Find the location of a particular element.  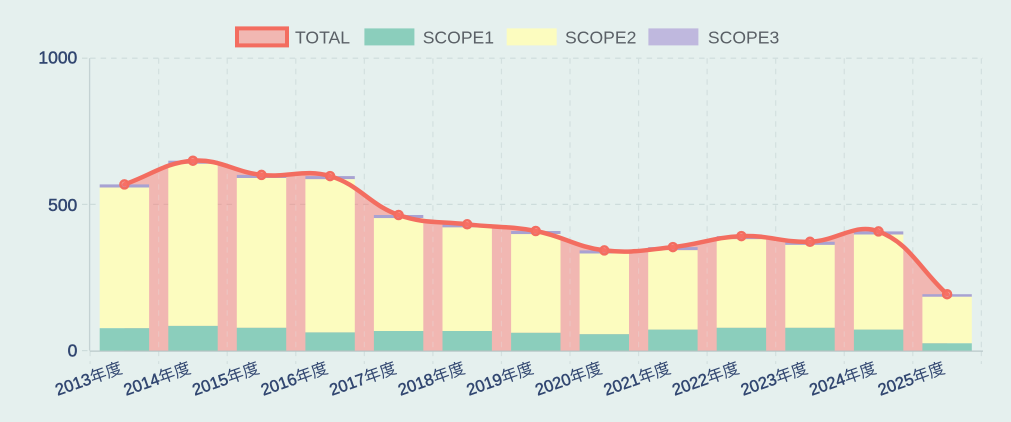

svg-text: SCOPE2 is located at coordinates (600, 37).